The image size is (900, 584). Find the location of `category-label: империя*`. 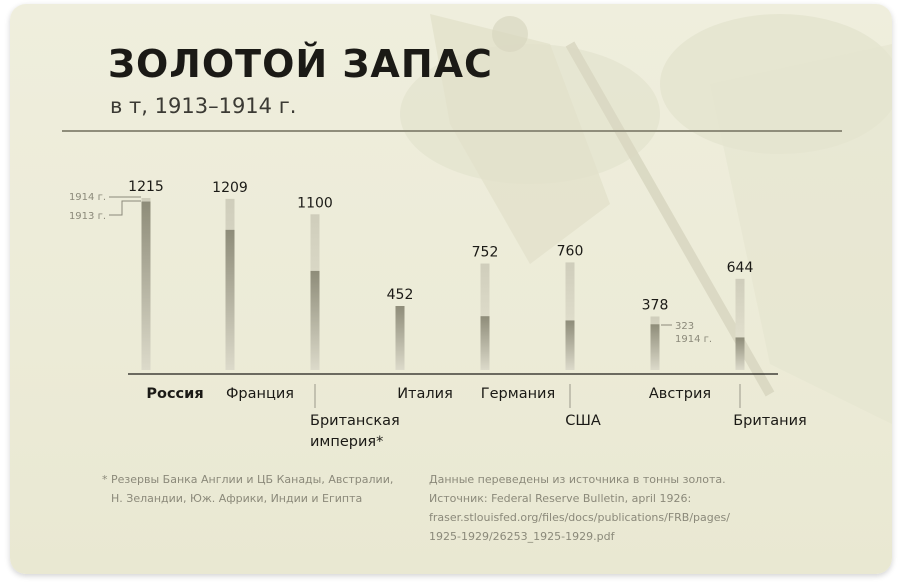

category-label: империя* is located at coordinates (346, 442).